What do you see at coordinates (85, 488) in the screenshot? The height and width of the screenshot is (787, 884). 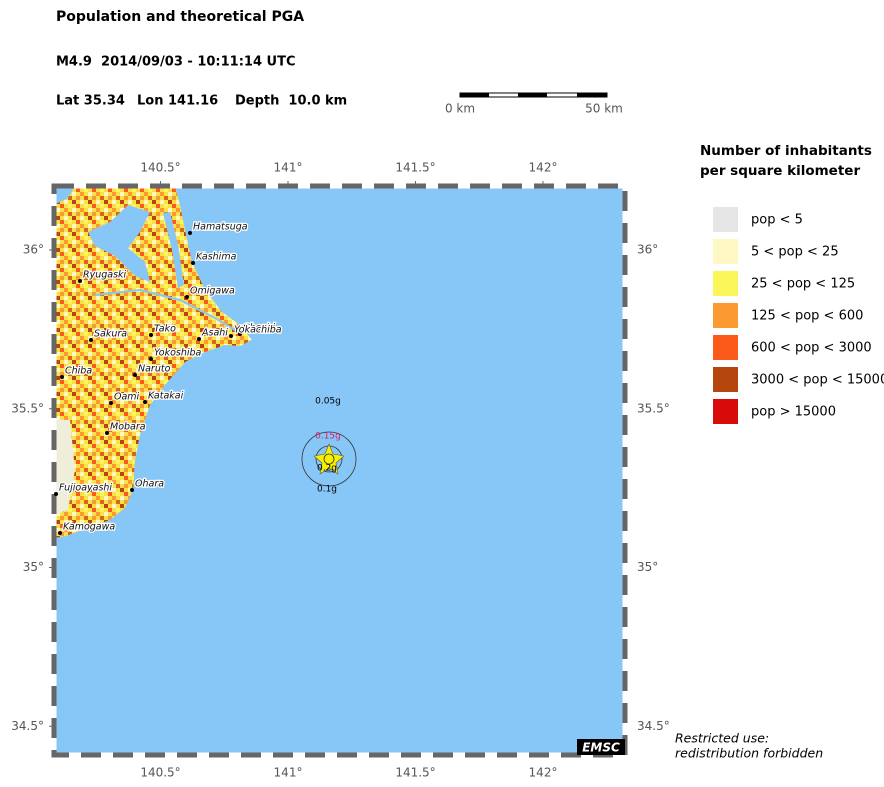 I see `city-label: Fujioayashi` at bounding box center [85, 488].